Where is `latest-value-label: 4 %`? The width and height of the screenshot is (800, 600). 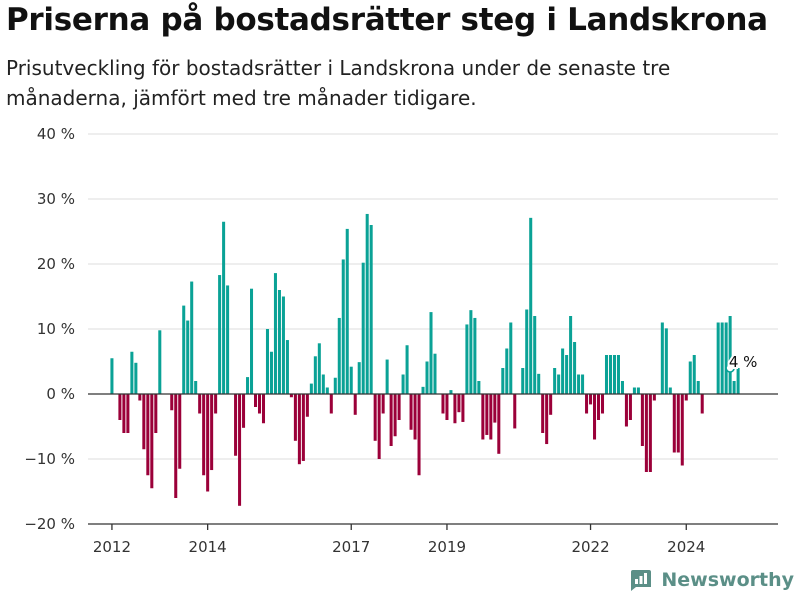 latest-value-label: 4 % is located at coordinates (743, 362).